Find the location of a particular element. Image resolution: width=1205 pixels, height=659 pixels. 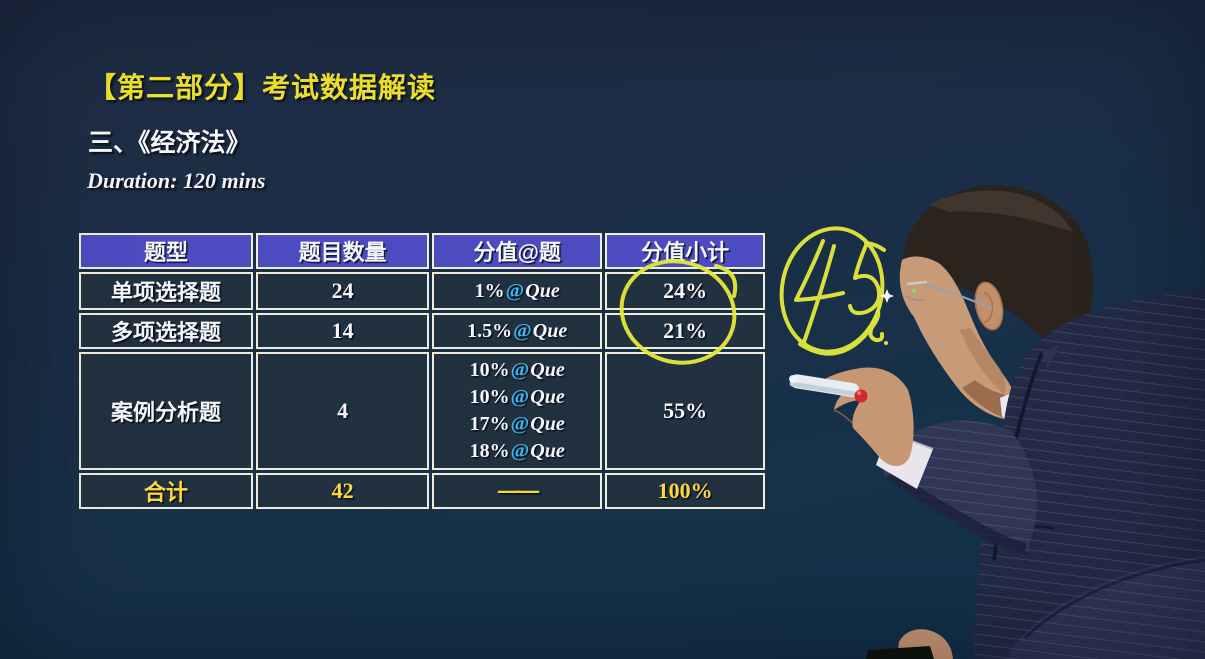

suit-lapel is located at coordinates (1018, 456).